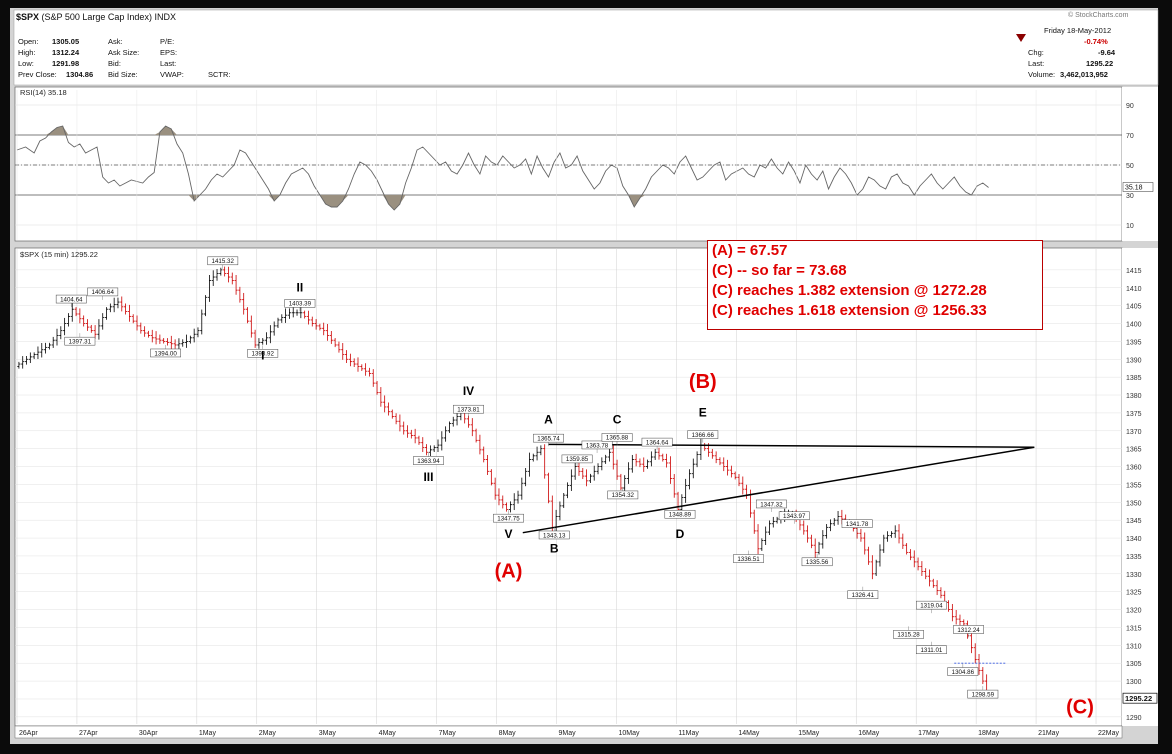 The height and width of the screenshot is (754, 1172). I want to click on symbol-name: (S&P 500 Large Cap Index), so click(96, 17).